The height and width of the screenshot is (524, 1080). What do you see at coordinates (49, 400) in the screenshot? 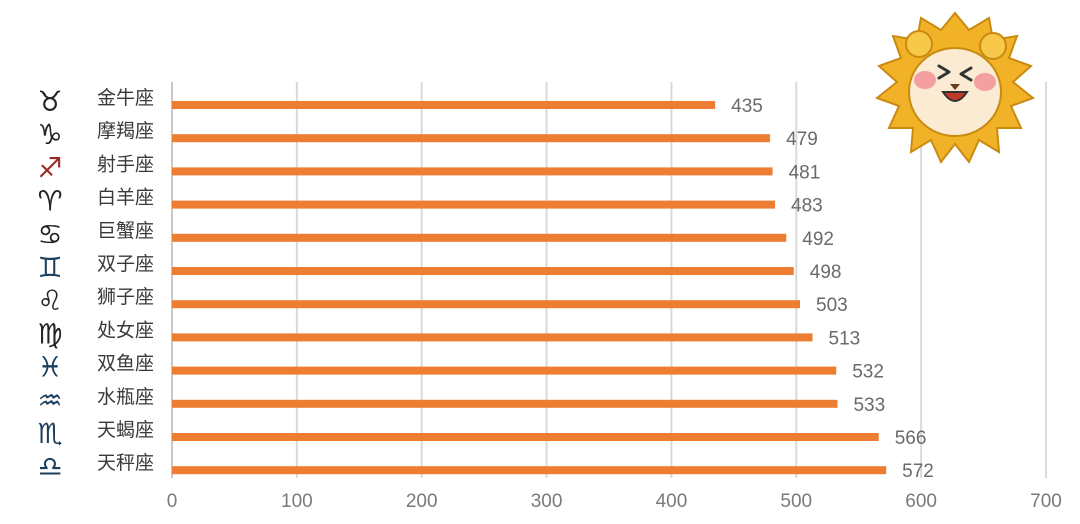
I see `aquarius-icon: ♒` at bounding box center [49, 400].